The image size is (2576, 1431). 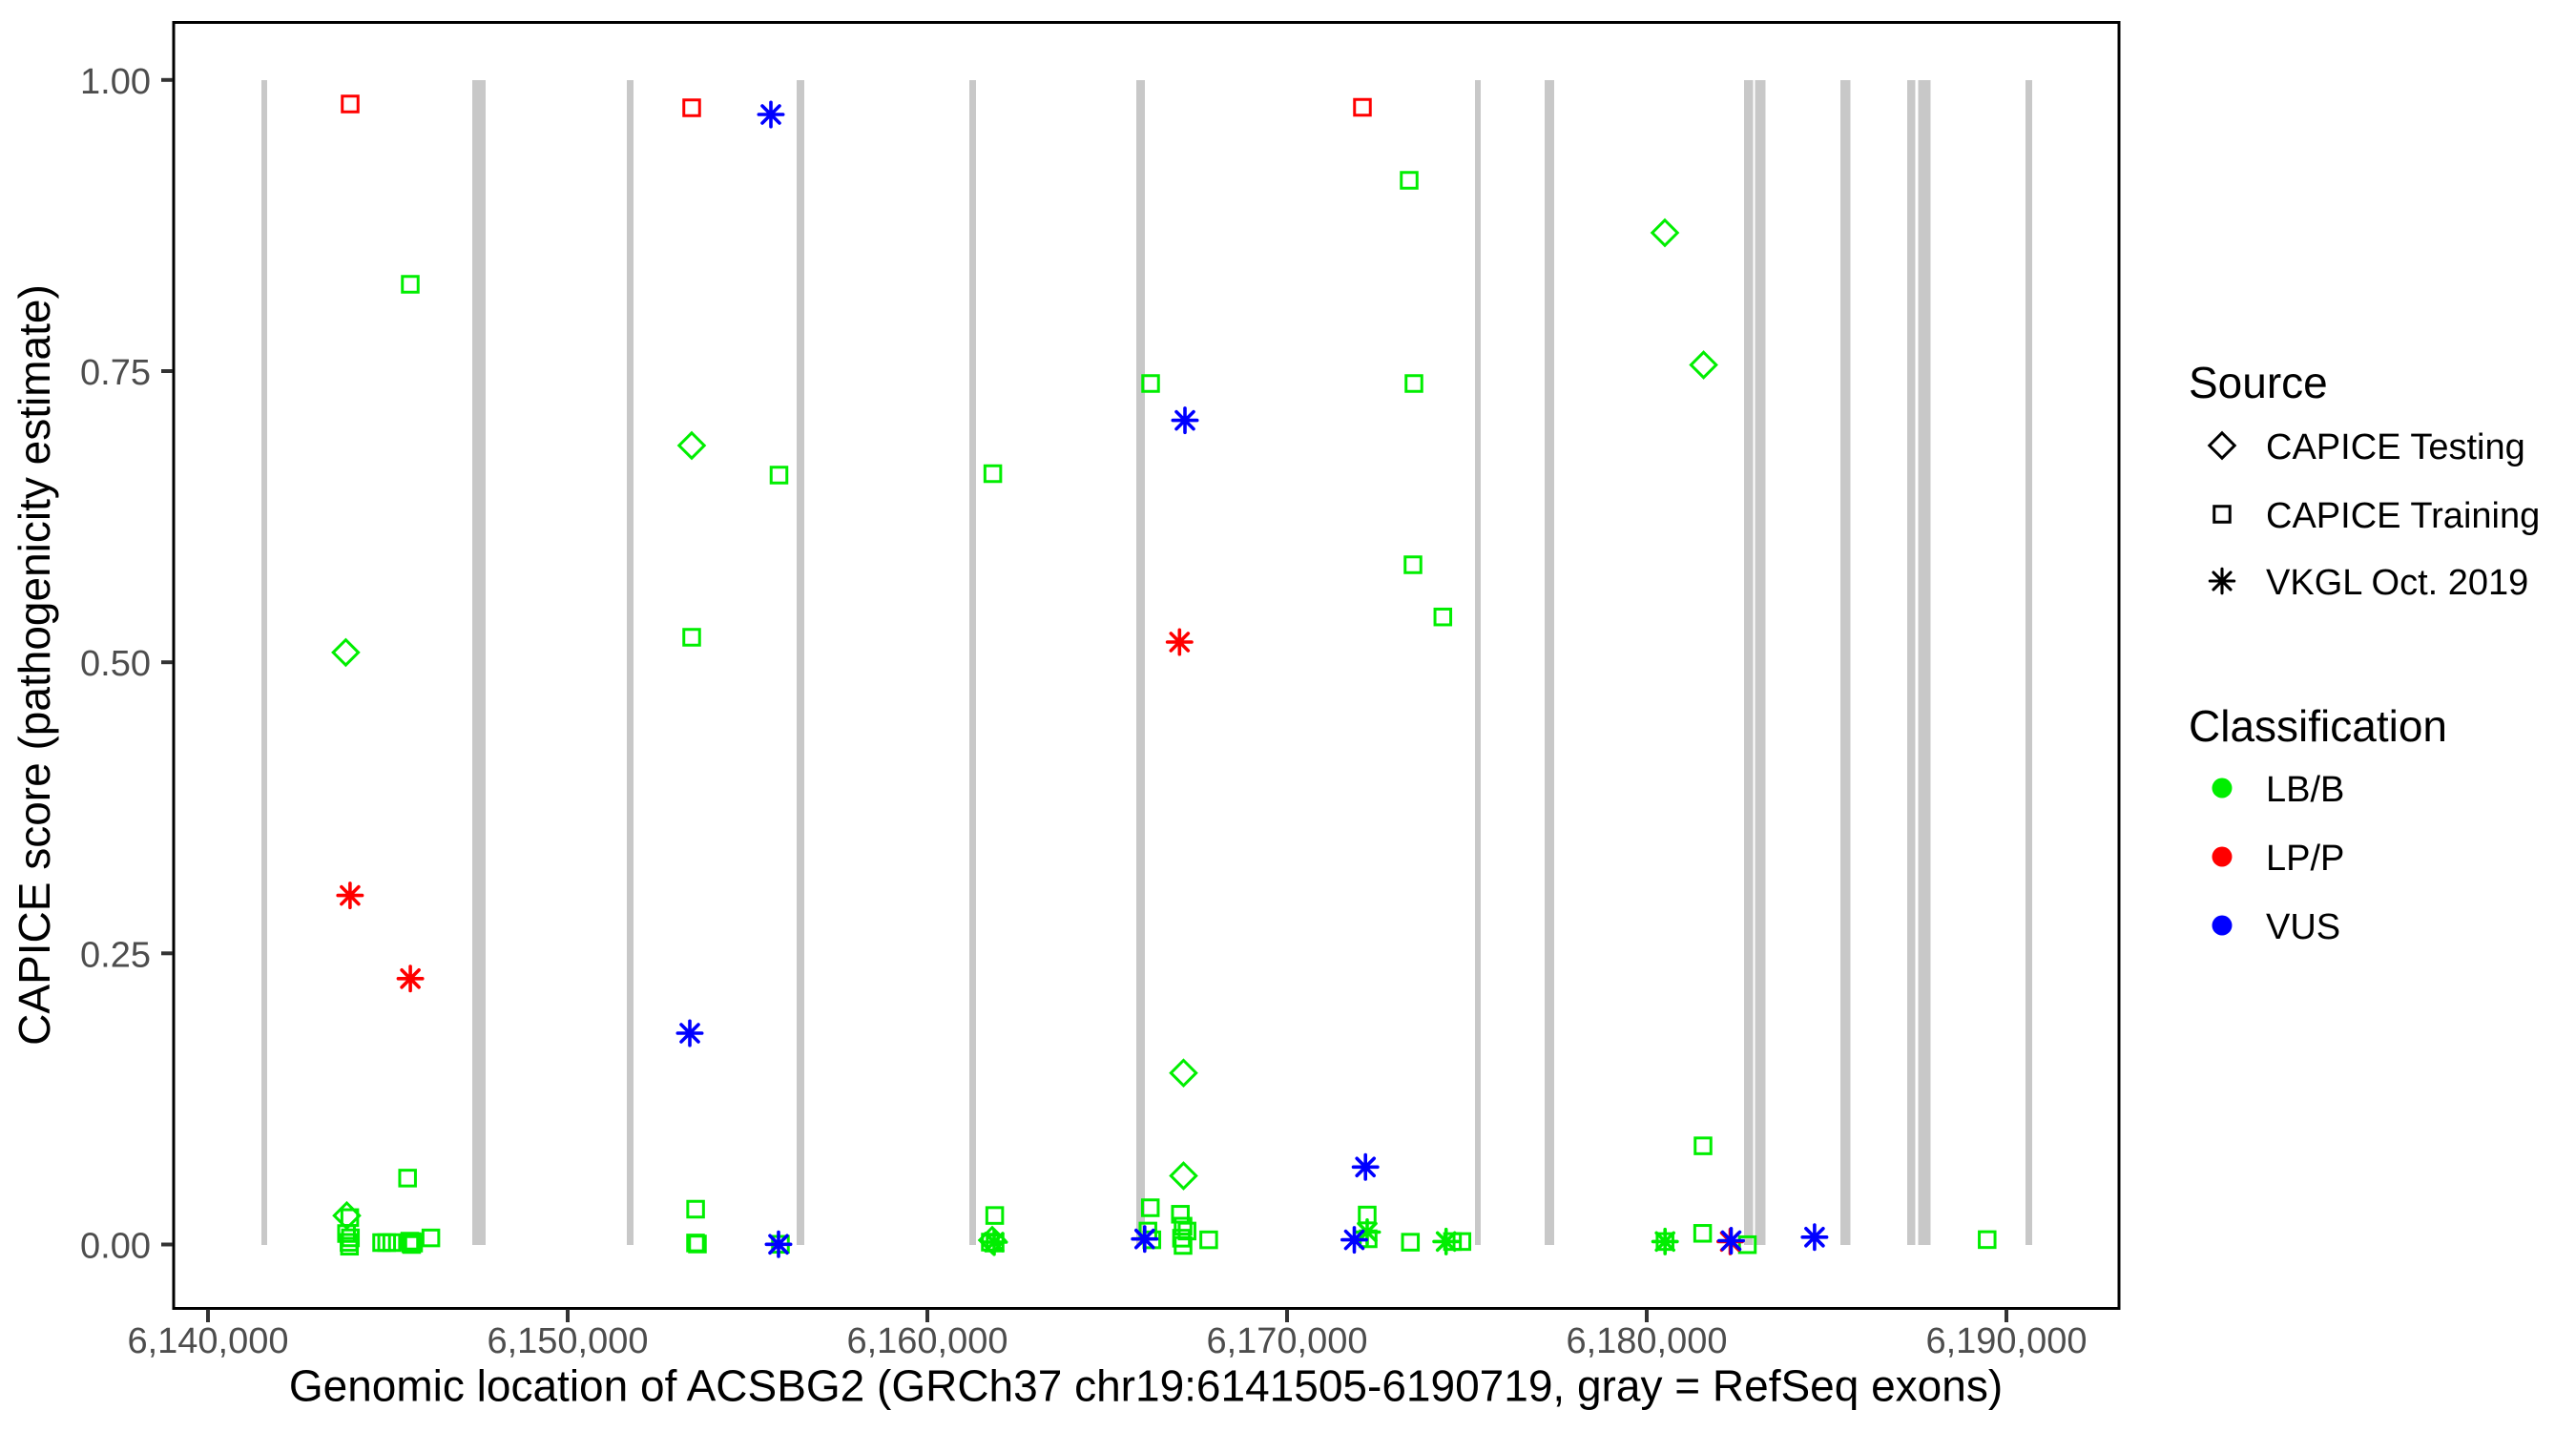 What do you see at coordinates (927, 1341) in the screenshot?
I see `svg-text: 6,160,000` at bounding box center [927, 1341].